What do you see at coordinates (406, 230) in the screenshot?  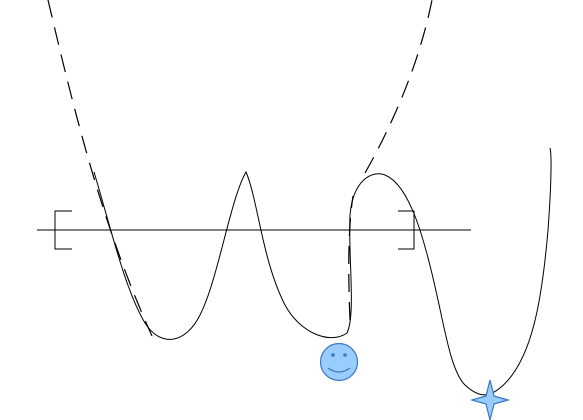 I see `right-bracket` at bounding box center [406, 230].